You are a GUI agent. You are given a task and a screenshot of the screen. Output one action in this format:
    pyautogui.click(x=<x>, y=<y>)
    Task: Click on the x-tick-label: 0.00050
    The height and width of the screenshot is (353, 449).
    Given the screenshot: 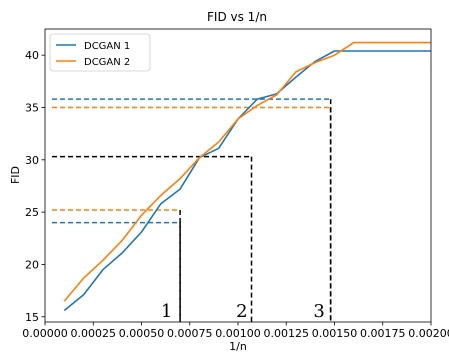 What is the action you would take?
    pyautogui.click(x=142, y=333)
    